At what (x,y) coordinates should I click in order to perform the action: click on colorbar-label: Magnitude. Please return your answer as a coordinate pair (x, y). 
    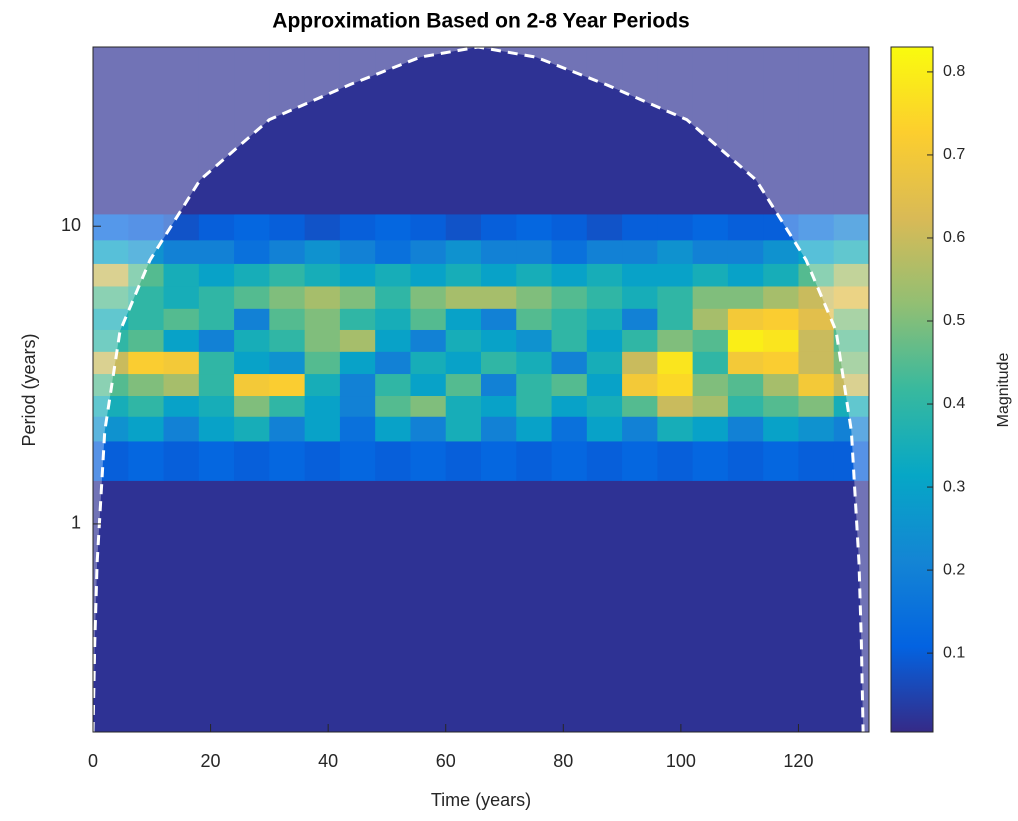
    Looking at the image, I should click on (1003, 390).